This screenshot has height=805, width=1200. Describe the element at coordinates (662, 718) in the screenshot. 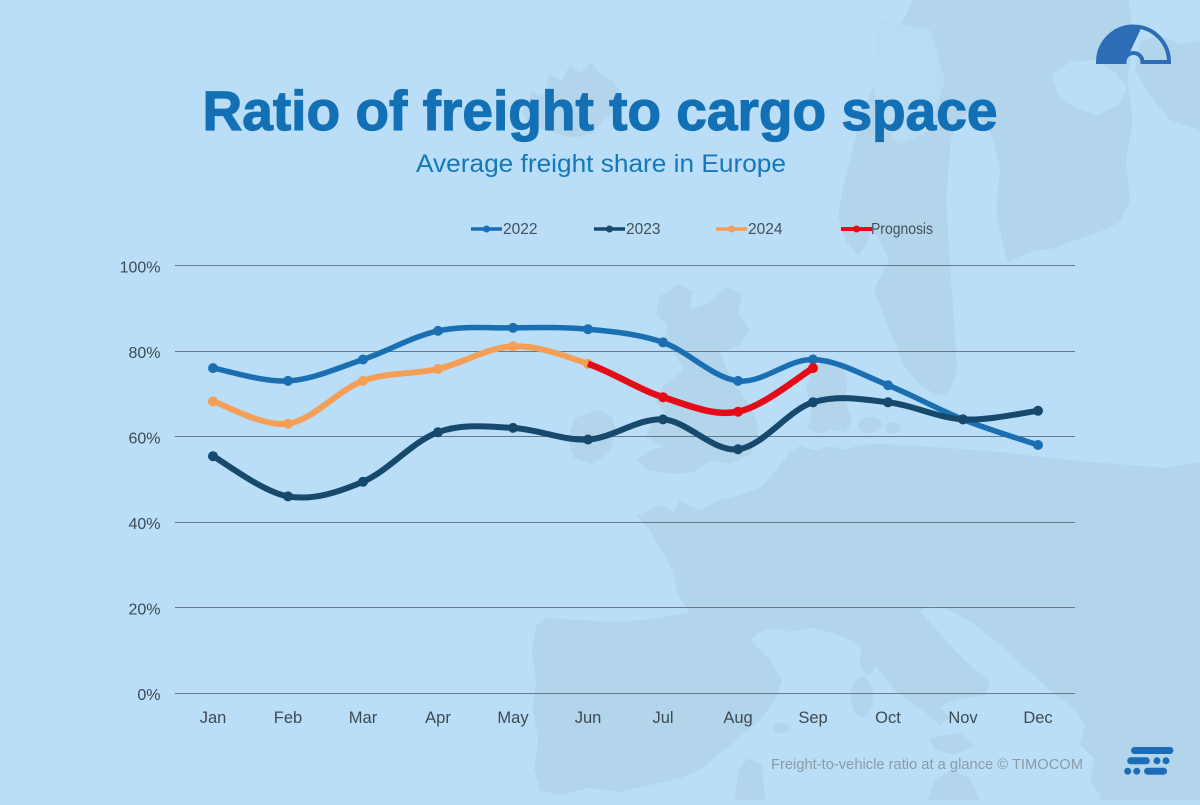

I see `svg-text: Jul` at that location.